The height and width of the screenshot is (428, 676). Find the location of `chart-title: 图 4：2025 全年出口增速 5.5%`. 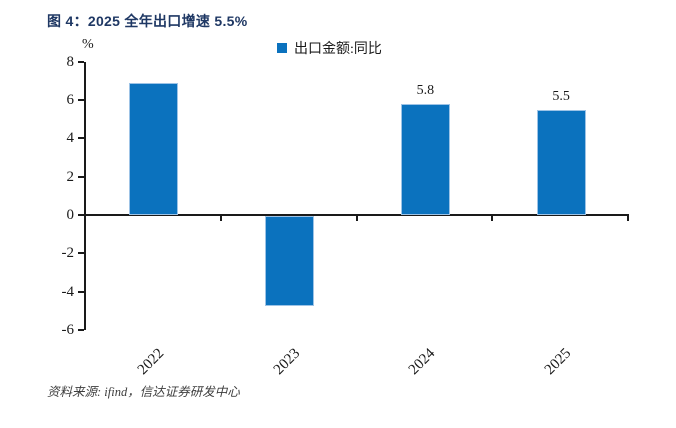

chart-title: 图 4：2025 全年出口增速 5.5% is located at coordinates (147, 21).